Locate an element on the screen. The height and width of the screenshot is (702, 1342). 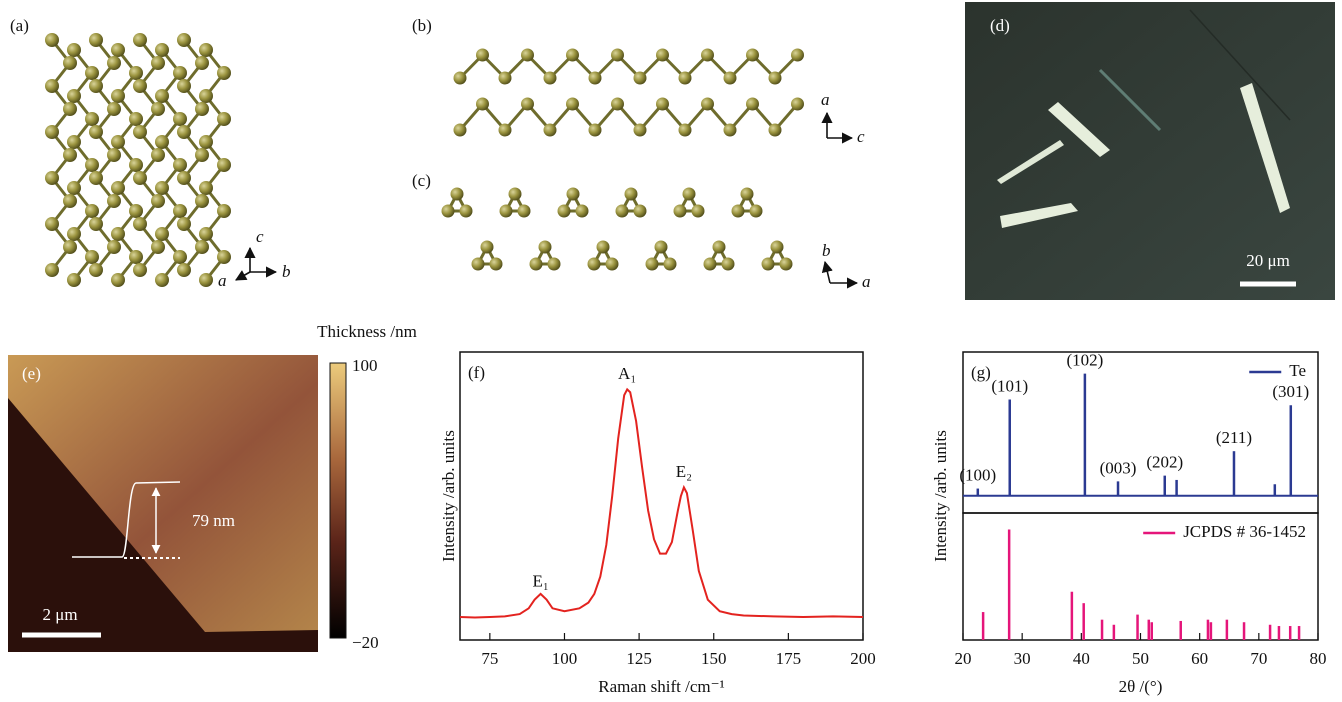
x-axis-label: 2θ /(°) is located at coordinates (1141, 686).